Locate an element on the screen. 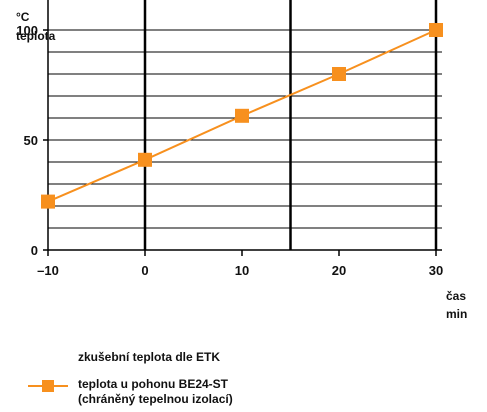 Image resolution: width=487 pixels, height=412 pixels. x-tick-label: 30 is located at coordinates (436, 270).